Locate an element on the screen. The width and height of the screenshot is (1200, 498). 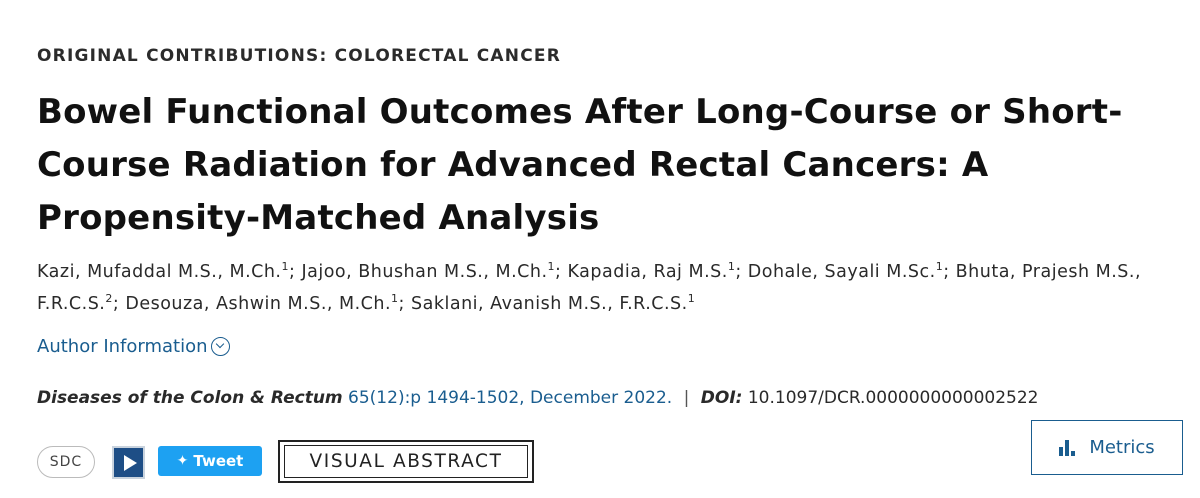
bar-chart-icon is located at coordinates (1068, 447).